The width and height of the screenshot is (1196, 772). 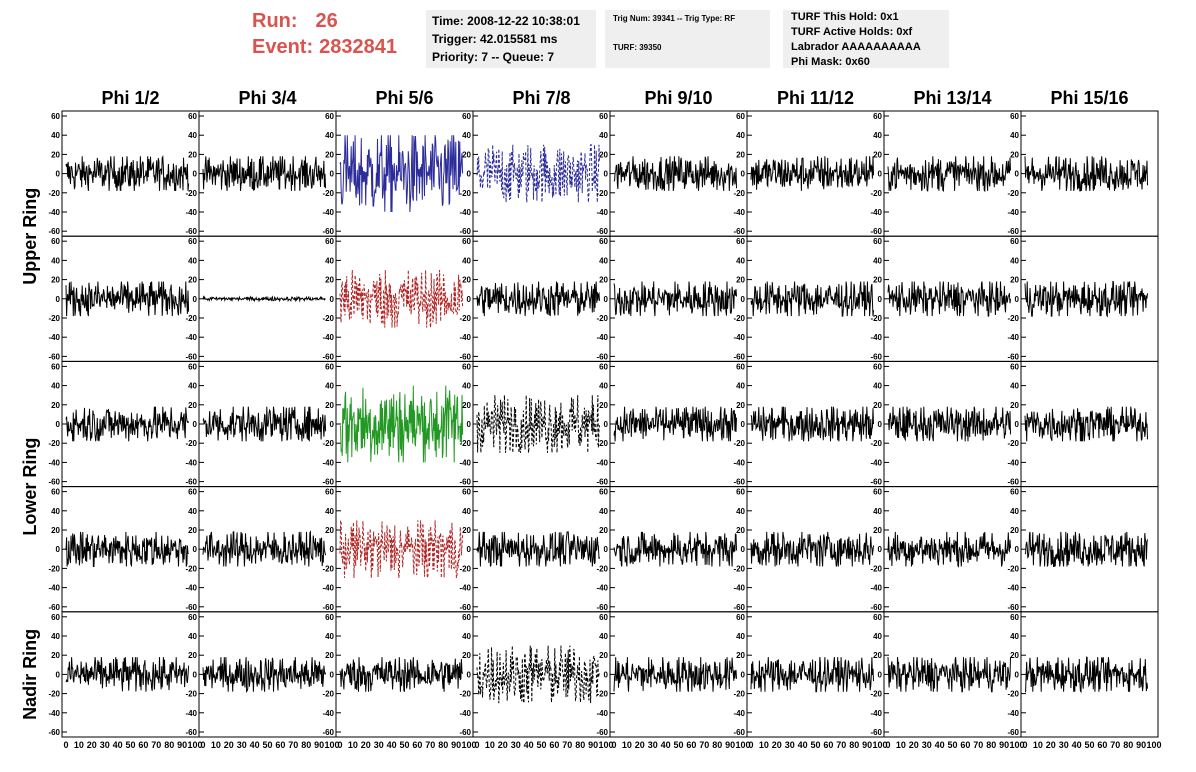 I want to click on x-tick-label: 40, so click(x=255, y=745).